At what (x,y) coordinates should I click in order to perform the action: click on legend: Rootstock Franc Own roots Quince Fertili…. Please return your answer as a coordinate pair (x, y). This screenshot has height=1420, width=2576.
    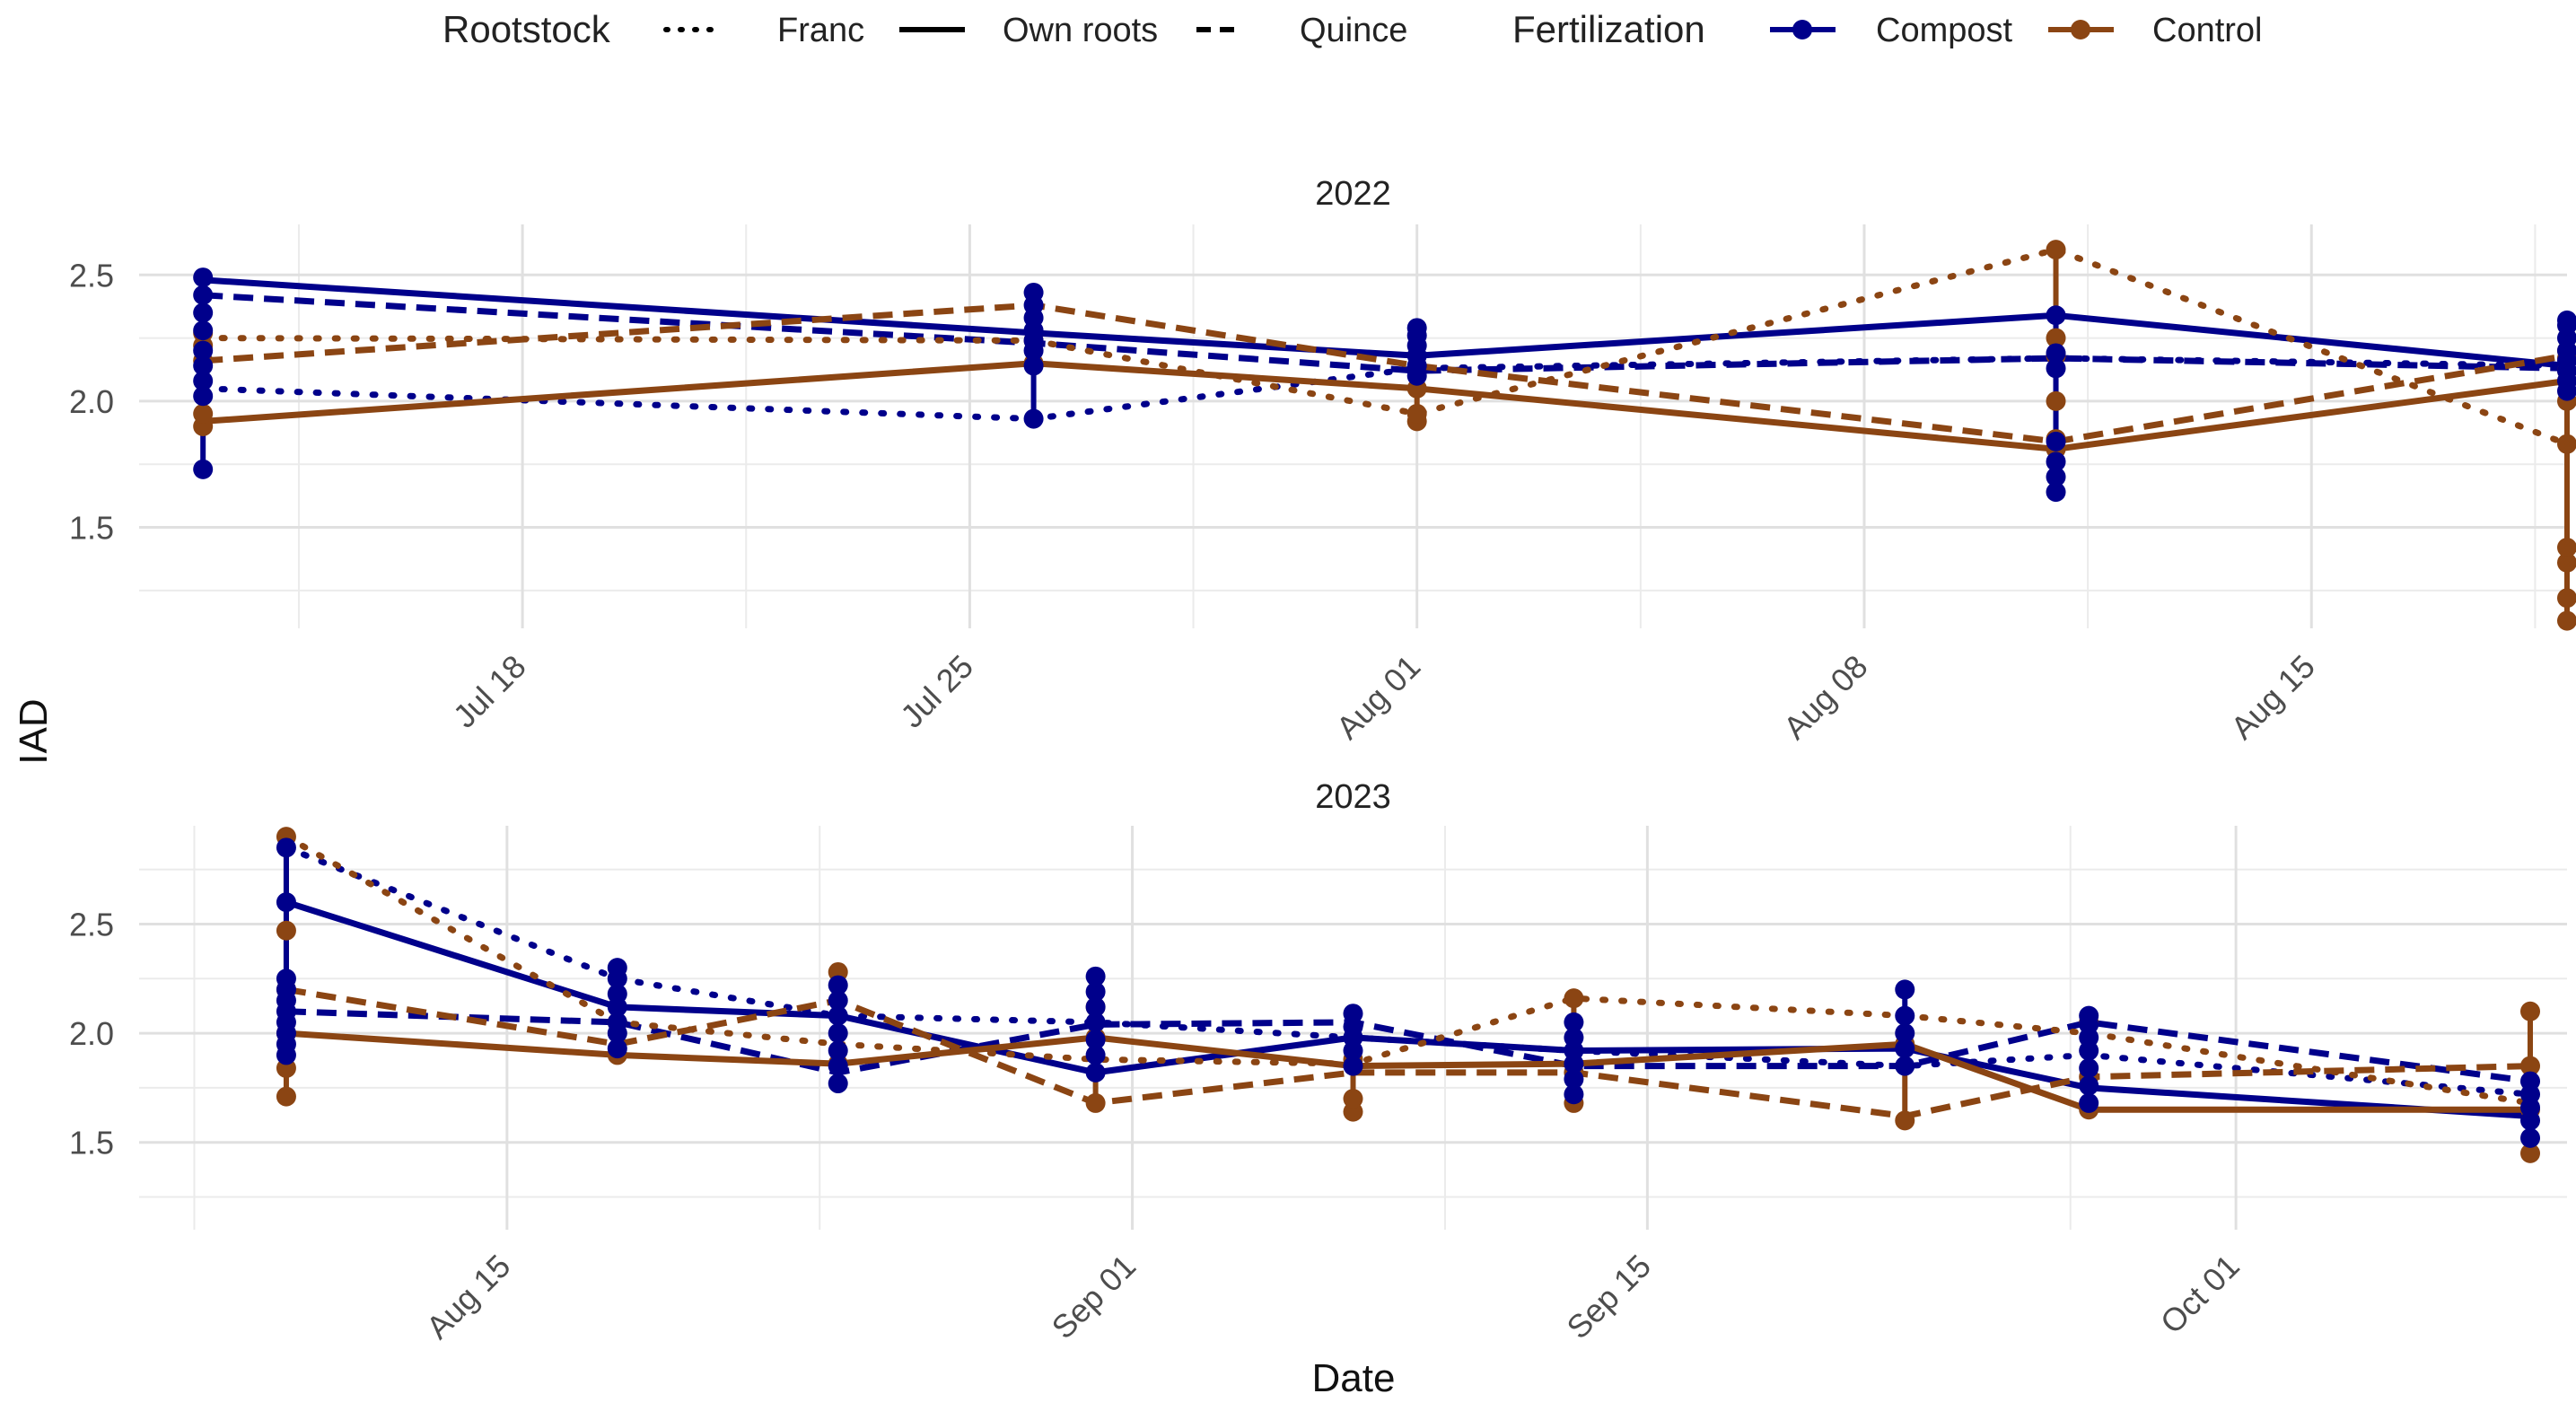
    Looking at the image, I should click on (1352, 29).